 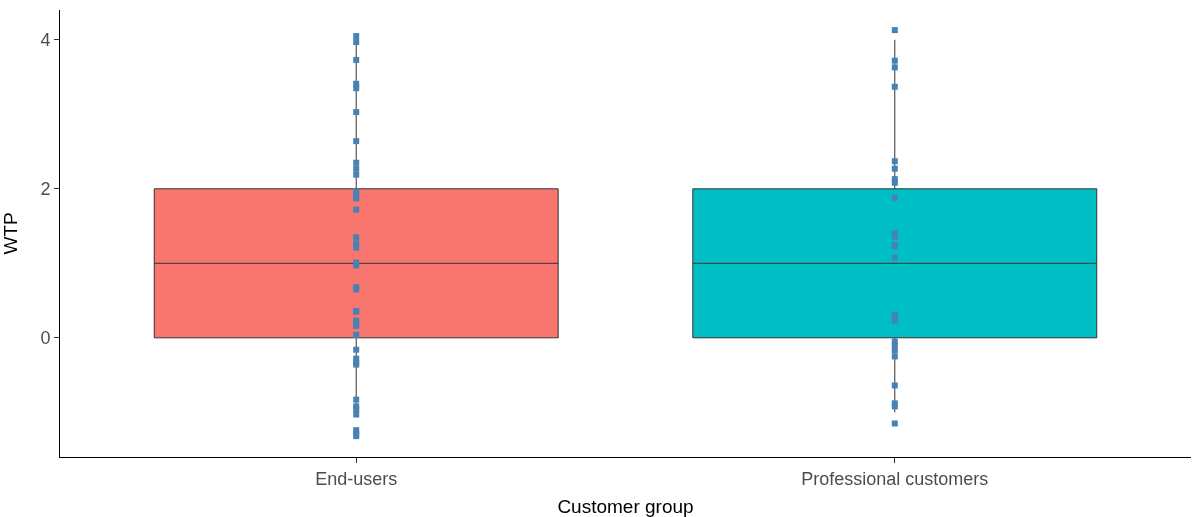 What do you see at coordinates (45, 40) in the screenshot?
I see `y-tick-label: 4` at bounding box center [45, 40].